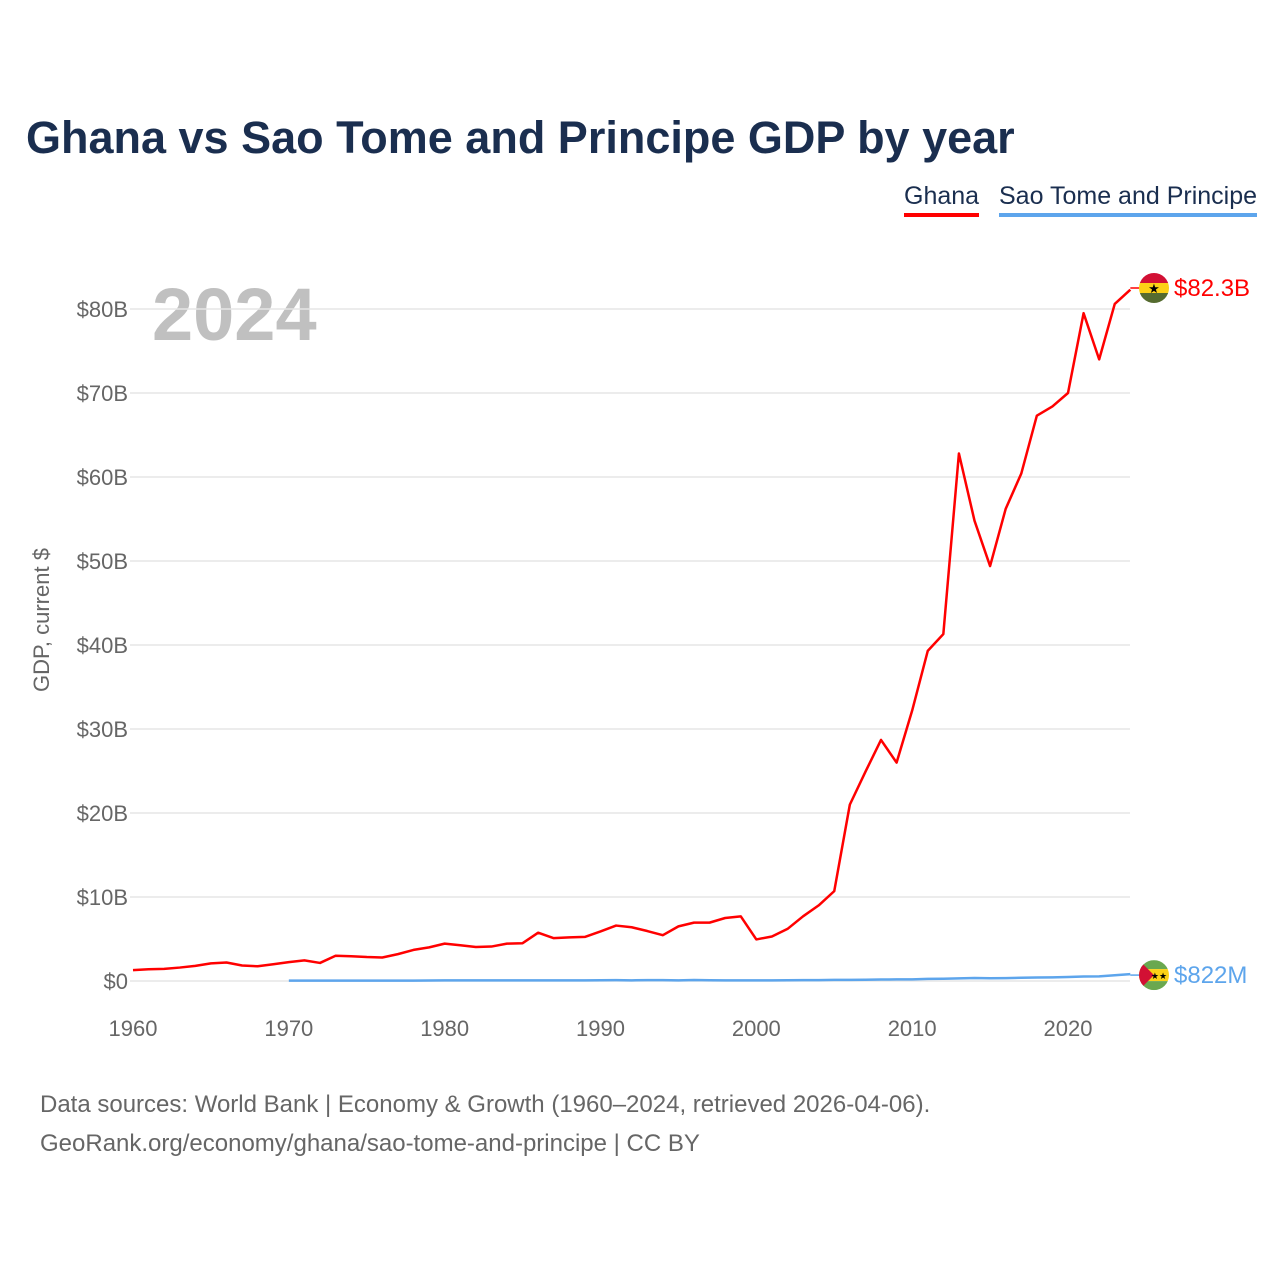  I want to click on year-label: 2024, so click(234, 314).